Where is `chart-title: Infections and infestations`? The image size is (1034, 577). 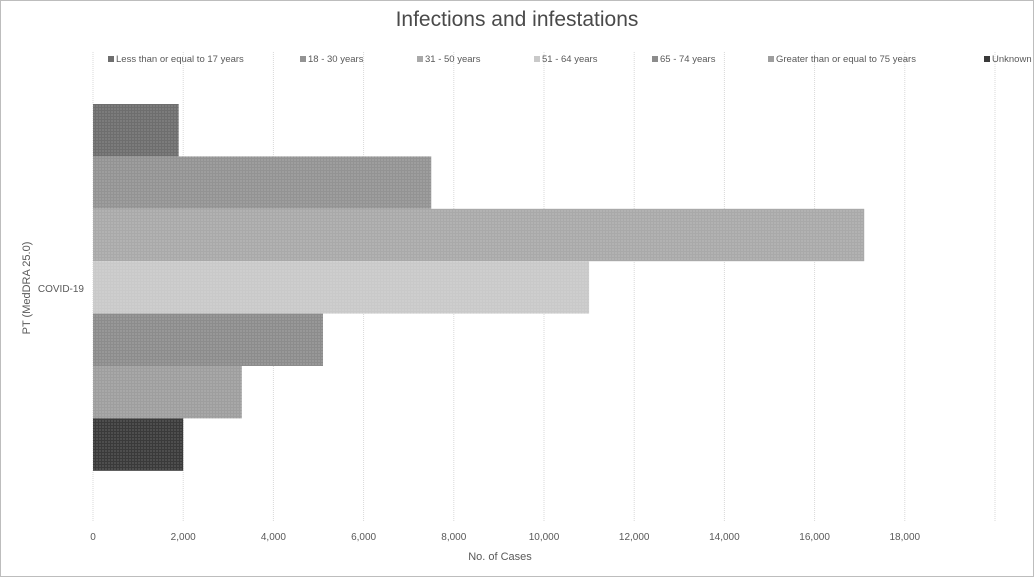
chart-title: Infections and infestations is located at coordinates (517, 19).